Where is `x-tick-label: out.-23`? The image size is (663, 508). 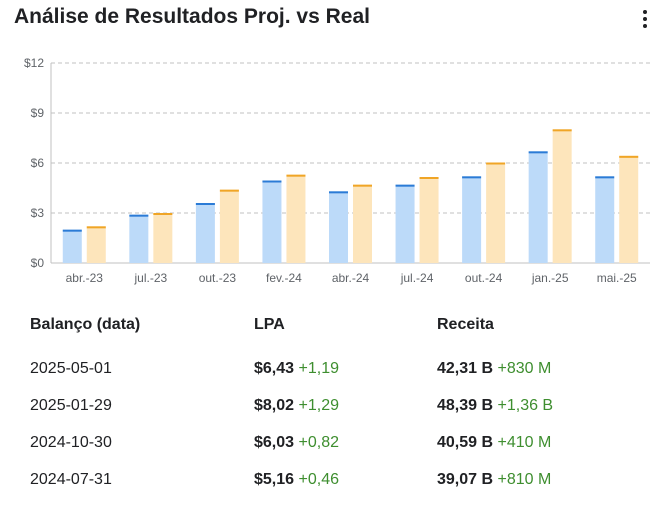 x-tick-label: out.-23 is located at coordinates (218, 278).